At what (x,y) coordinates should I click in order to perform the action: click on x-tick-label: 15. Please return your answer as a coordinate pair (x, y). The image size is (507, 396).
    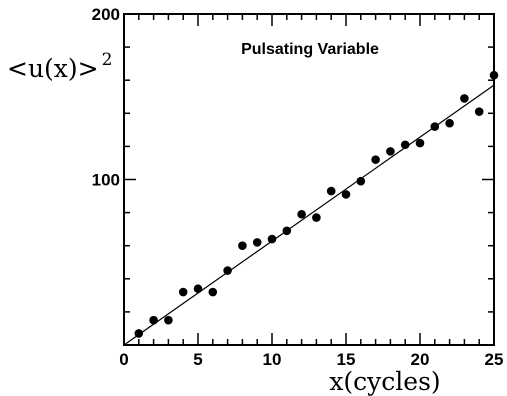
    Looking at the image, I should click on (346, 359).